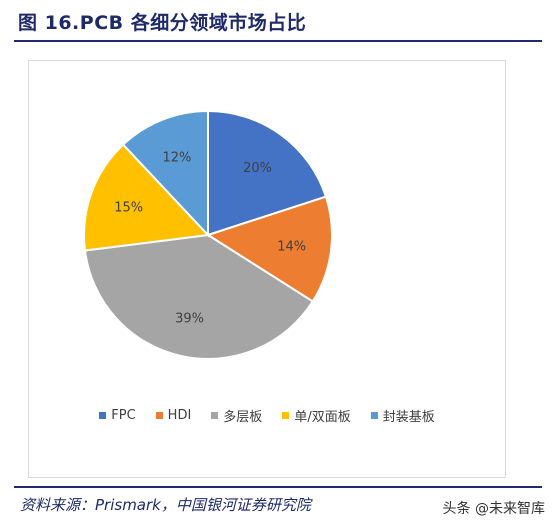  I want to click on slice-label-2: 39%, so click(189, 318).